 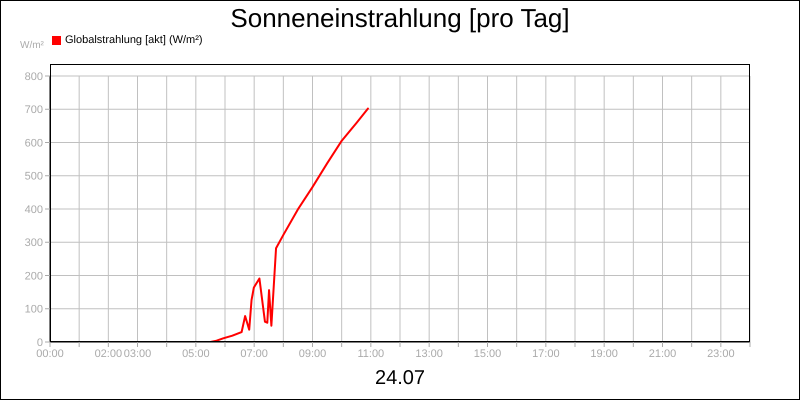 I want to click on x-tick-label: 09:00, so click(x=312, y=354).